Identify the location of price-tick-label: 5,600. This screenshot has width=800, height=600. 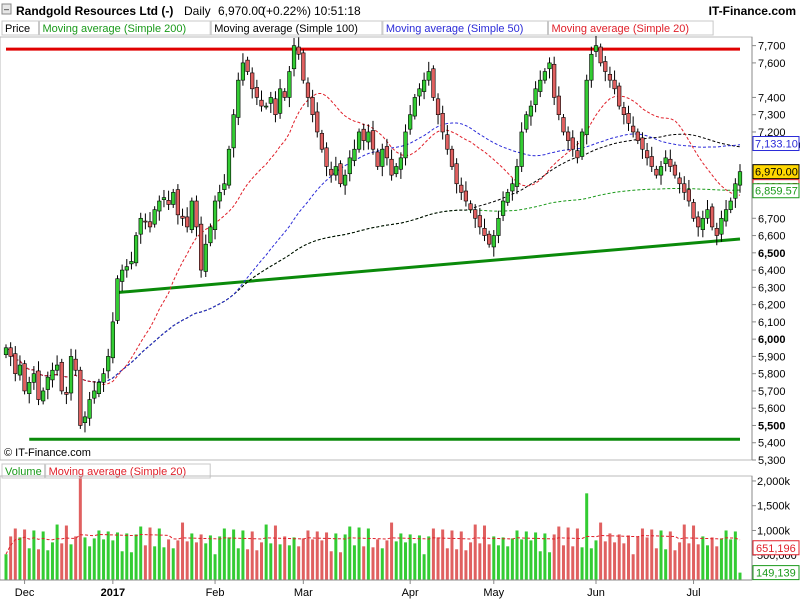
(772, 409).